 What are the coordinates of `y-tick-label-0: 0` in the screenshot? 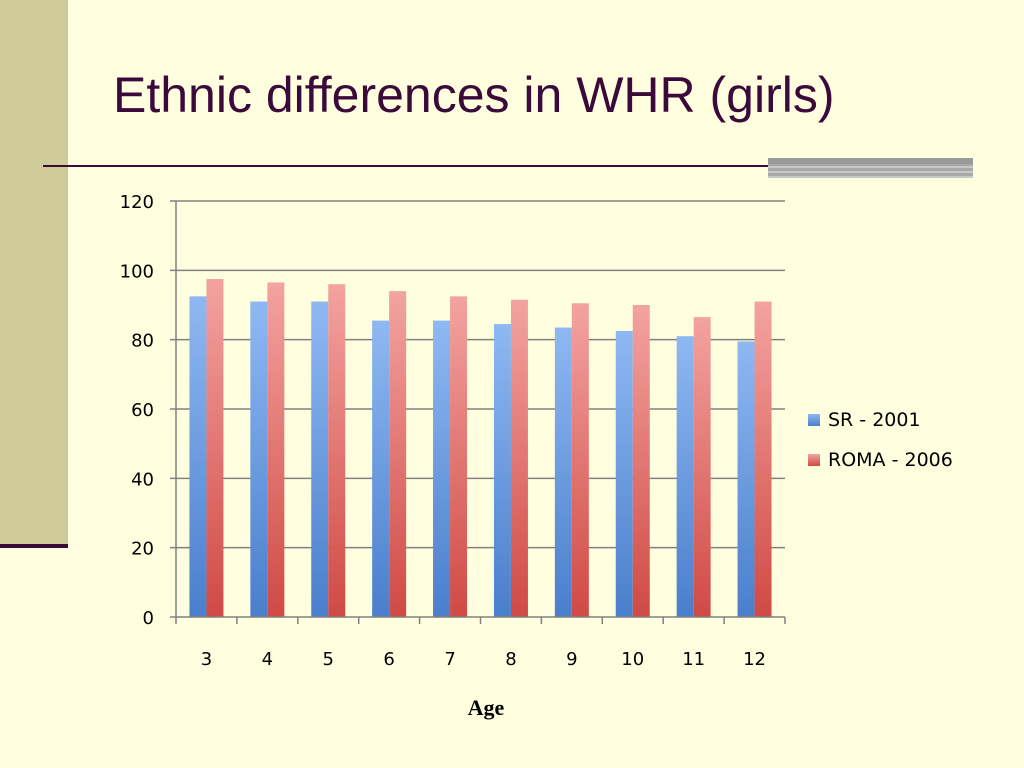 It's located at (148, 618).